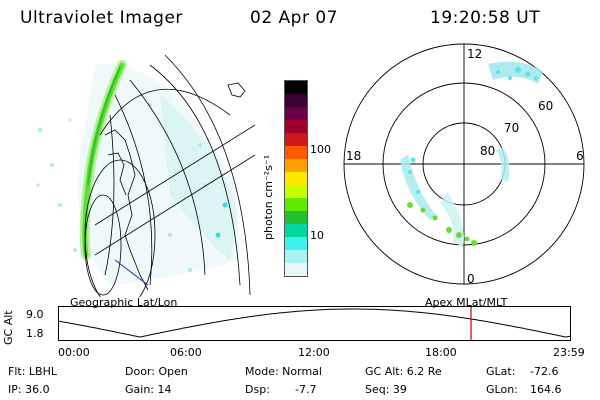  What do you see at coordinates (511, 128) in the screenshot?
I see `polar-lat-70: 70` at bounding box center [511, 128].